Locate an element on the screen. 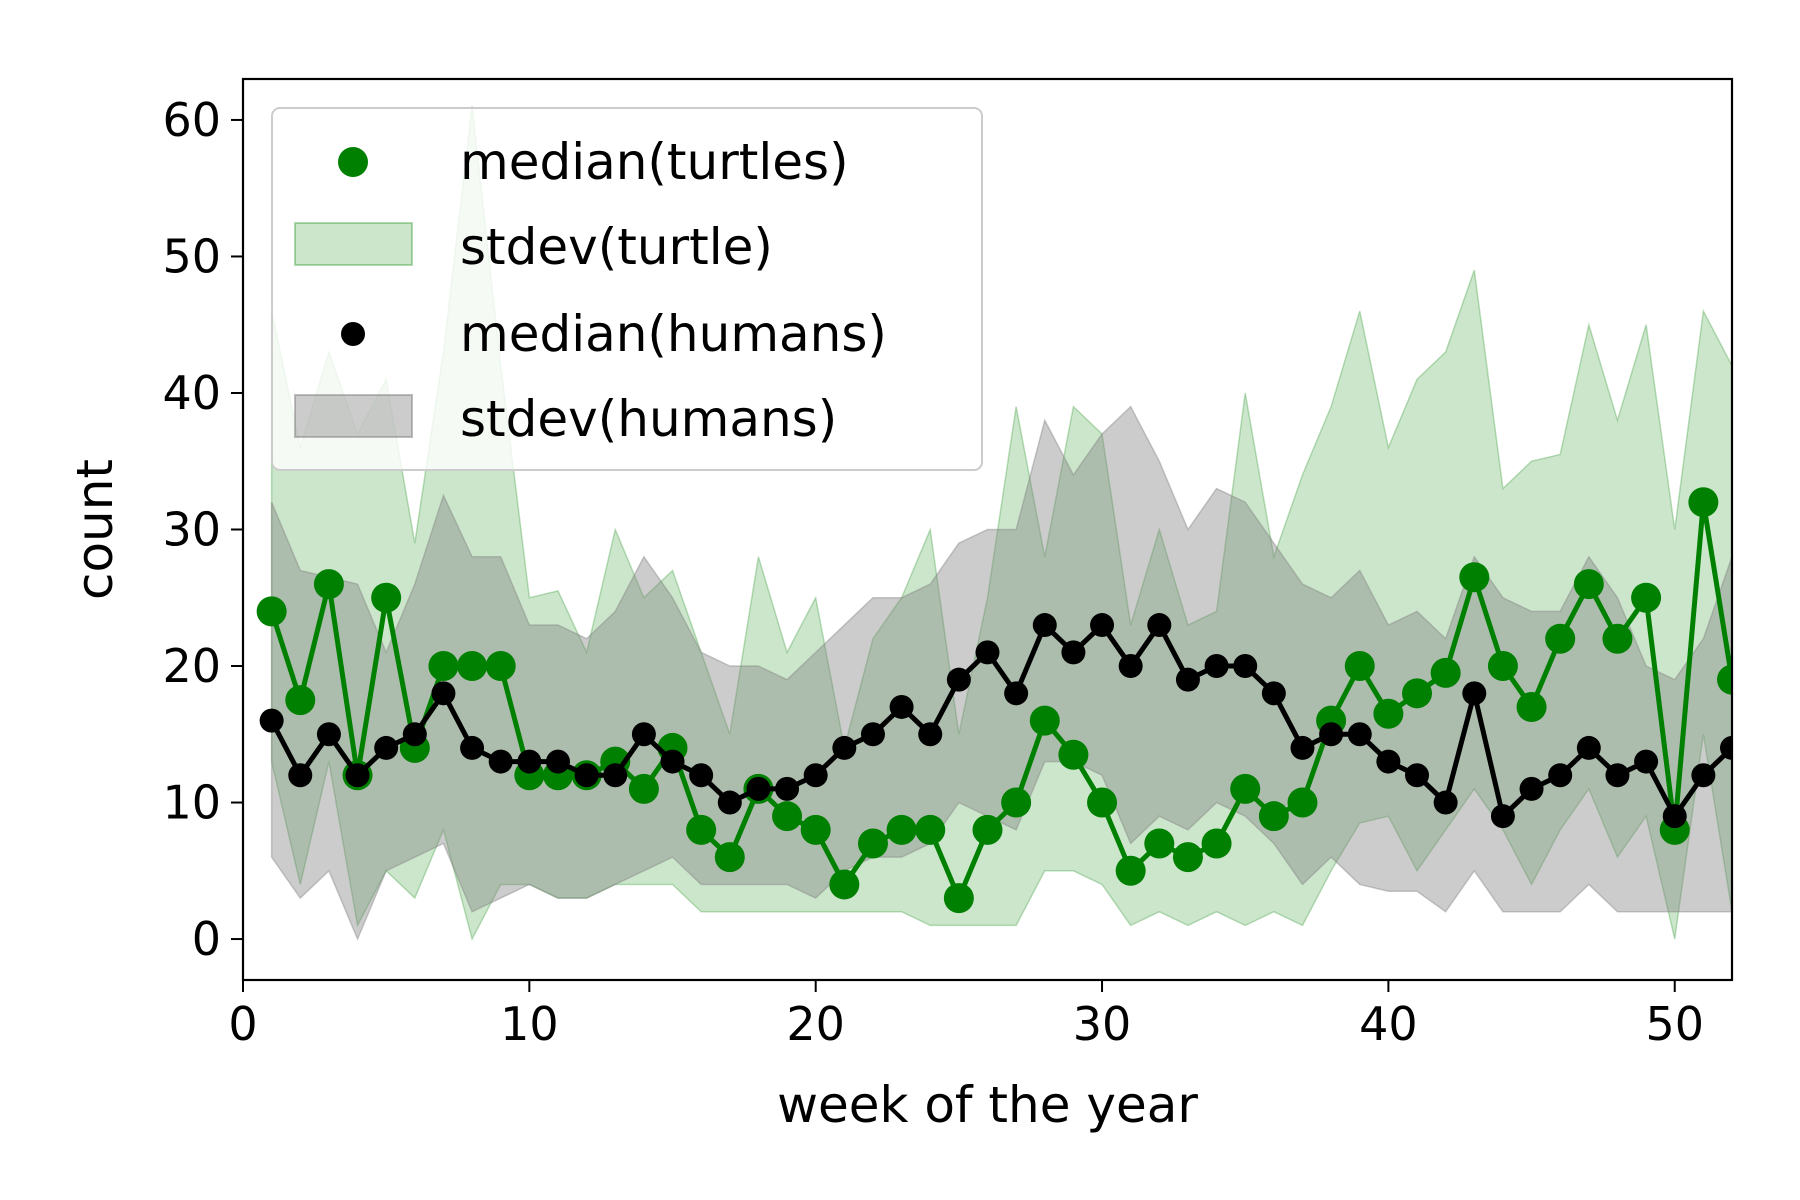 This screenshot has height=1200, width=1800. x-tick-label: 0 is located at coordinates (242, 1024).